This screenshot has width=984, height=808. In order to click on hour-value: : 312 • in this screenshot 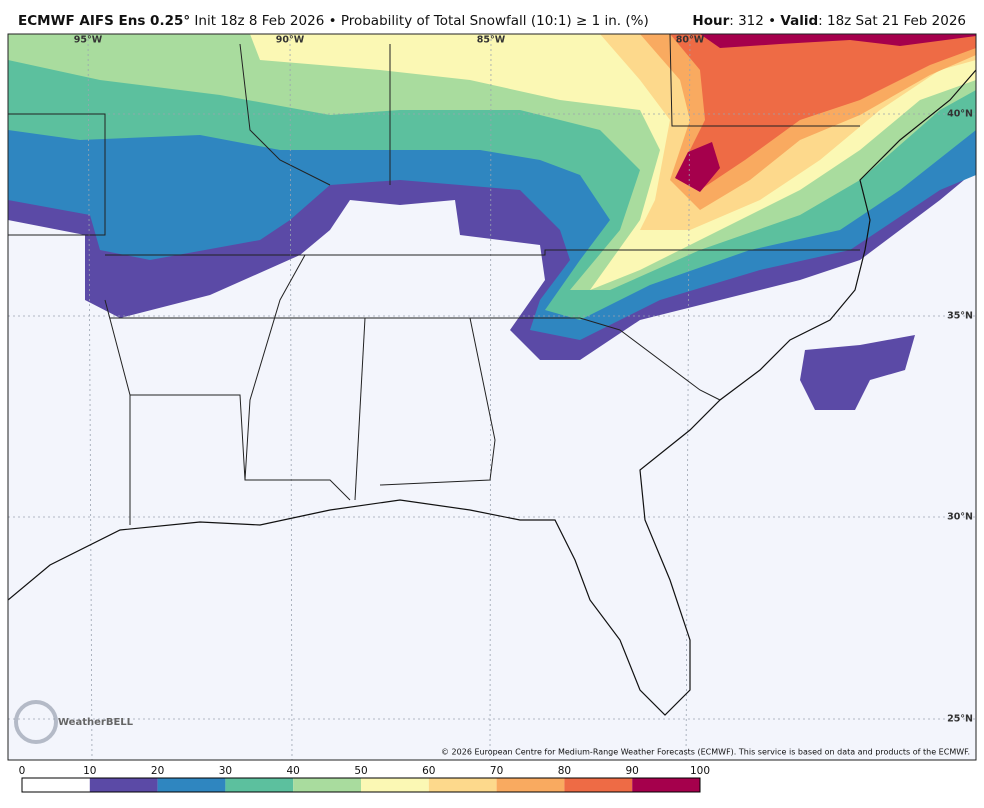, I will do `click(752, 21)`.